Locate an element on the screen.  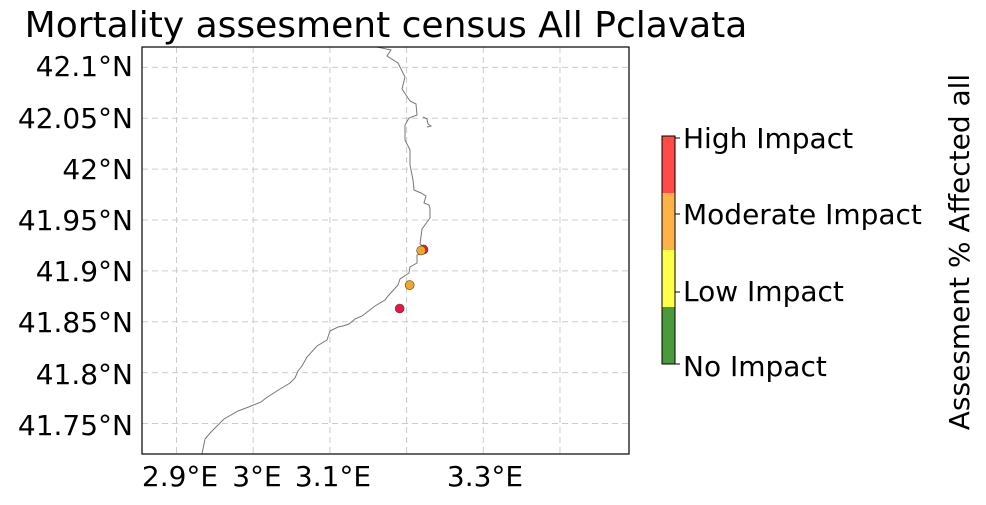
chart-title: Mortality assesment census All Pclavata is located at coordinates (386, 25).